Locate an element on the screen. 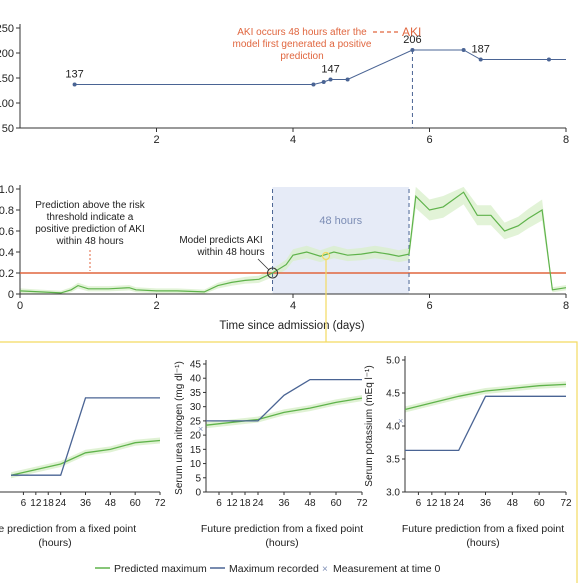  detail-y-tick-label: 35 is located at coordinates (196, 393).